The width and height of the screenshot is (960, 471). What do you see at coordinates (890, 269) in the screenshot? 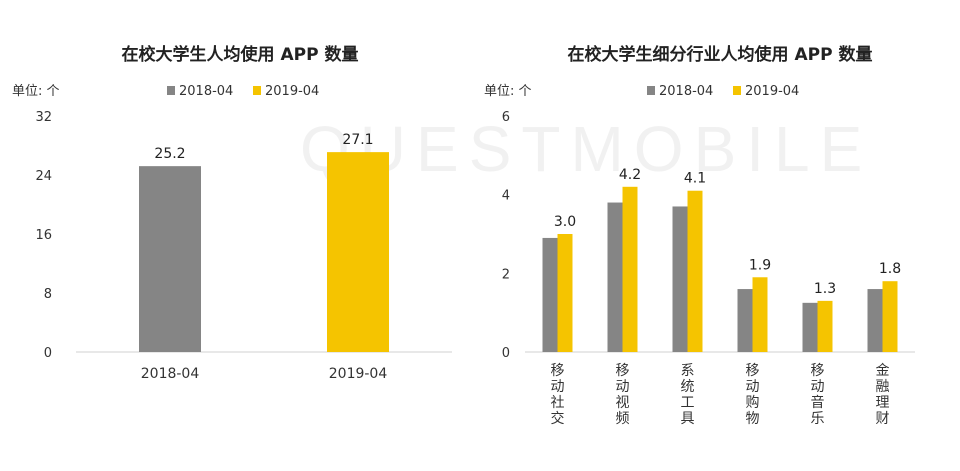
I see `right-chart-data-label: 1.8` at bounding box center [890, 269].